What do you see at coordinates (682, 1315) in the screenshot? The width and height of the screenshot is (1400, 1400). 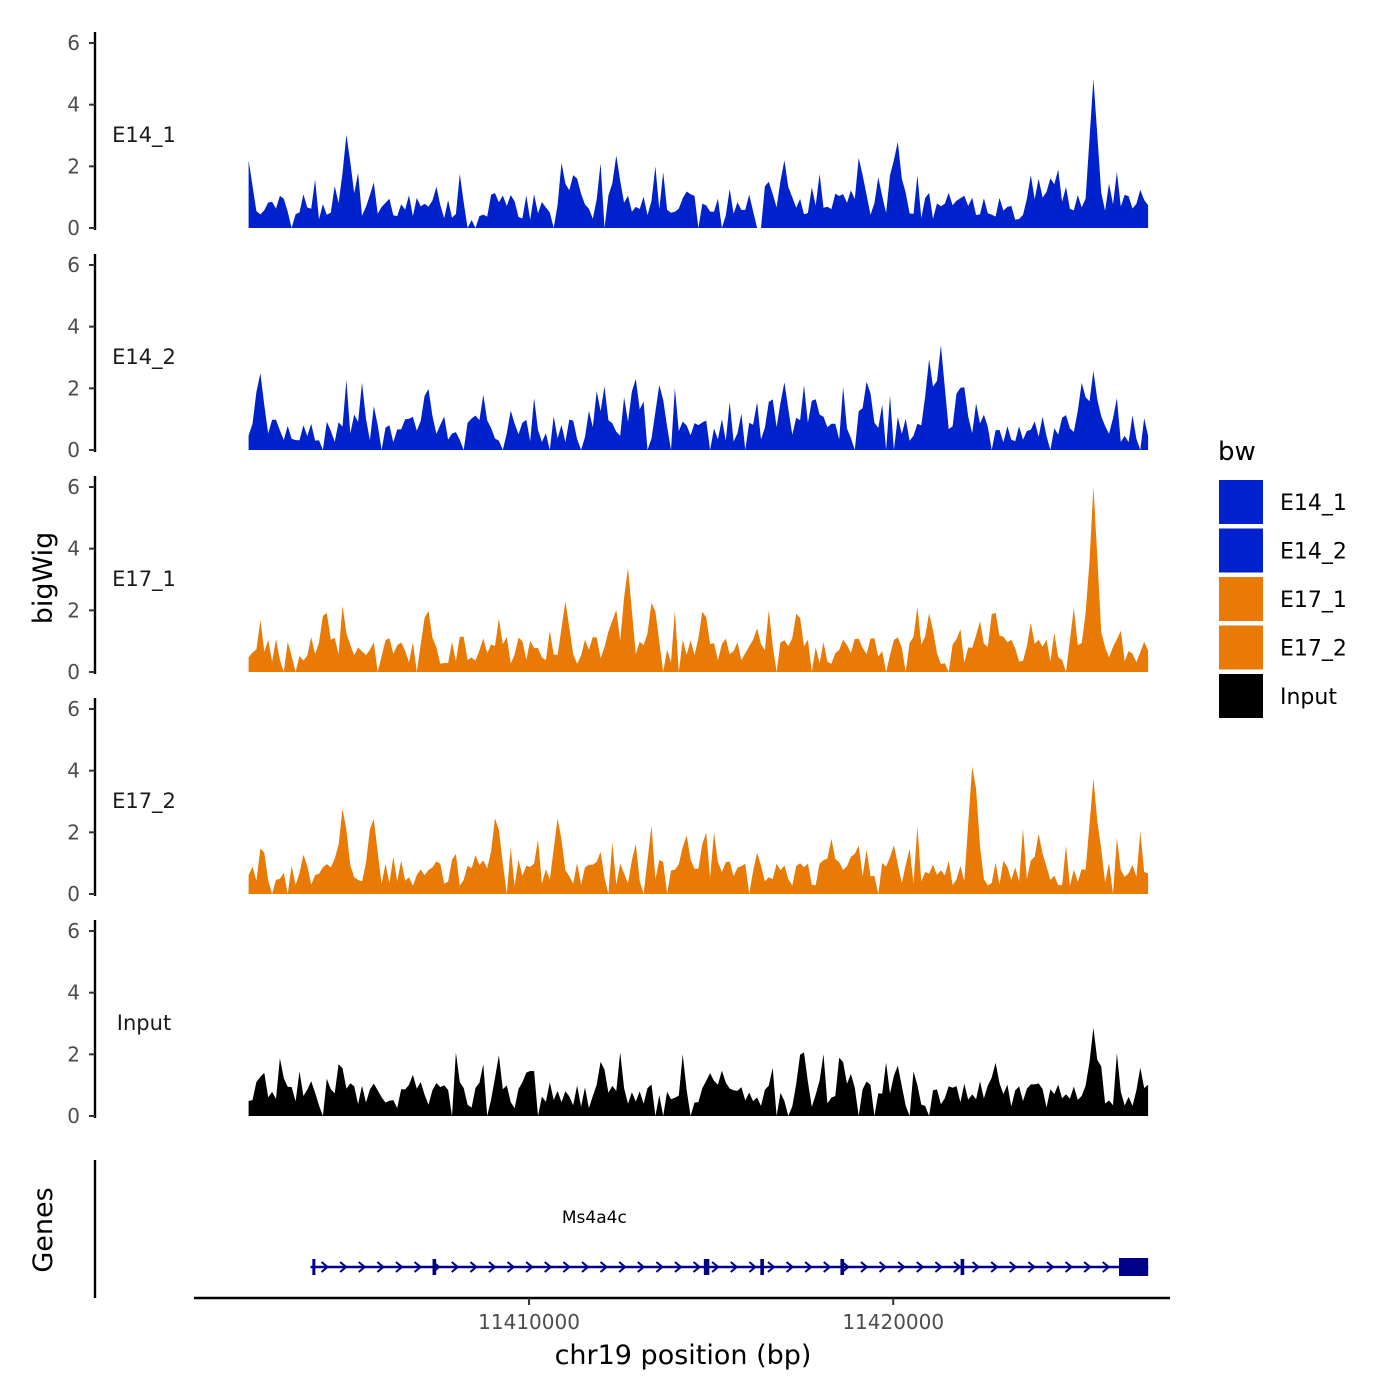 I see `x-axis: 11410000 11420000` at bounding box center [682, 1315].